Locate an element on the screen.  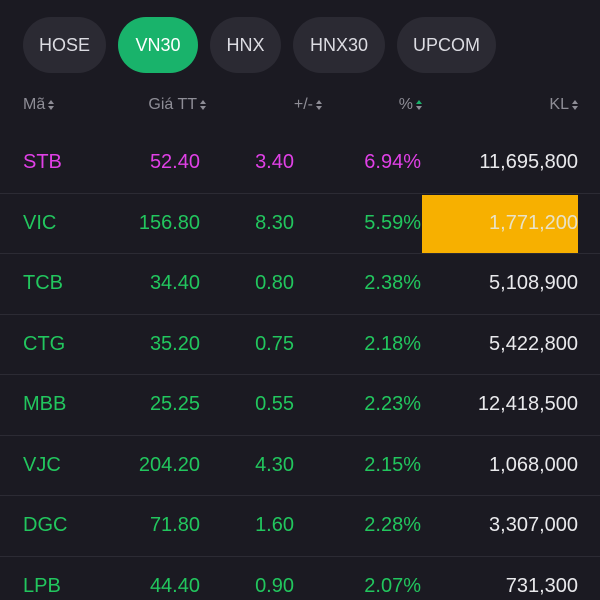
table-row: MBB 25.25 0.55 2.23% 12,418,500 is located at coordinates (300, 405).